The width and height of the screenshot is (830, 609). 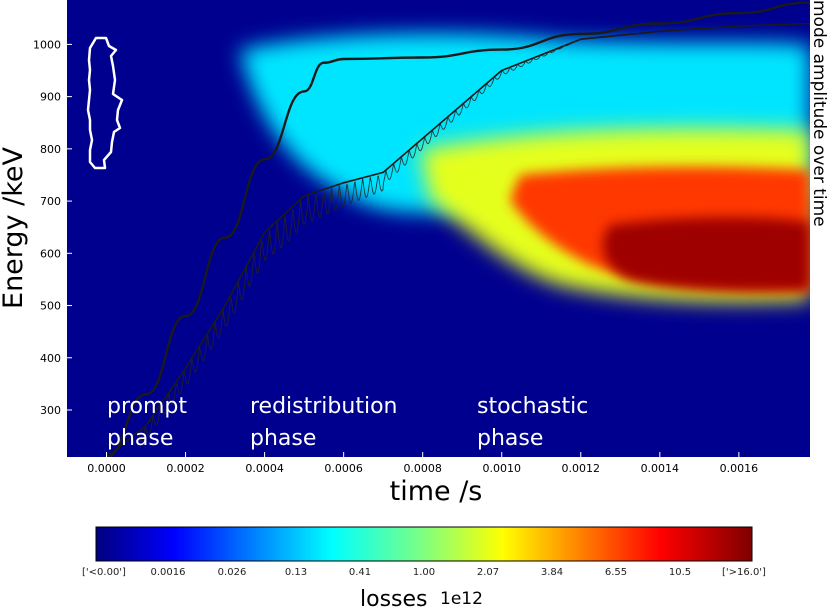 I want to click on colorbar-tick-label: ['<0.00'], so click(x=104, y=572).